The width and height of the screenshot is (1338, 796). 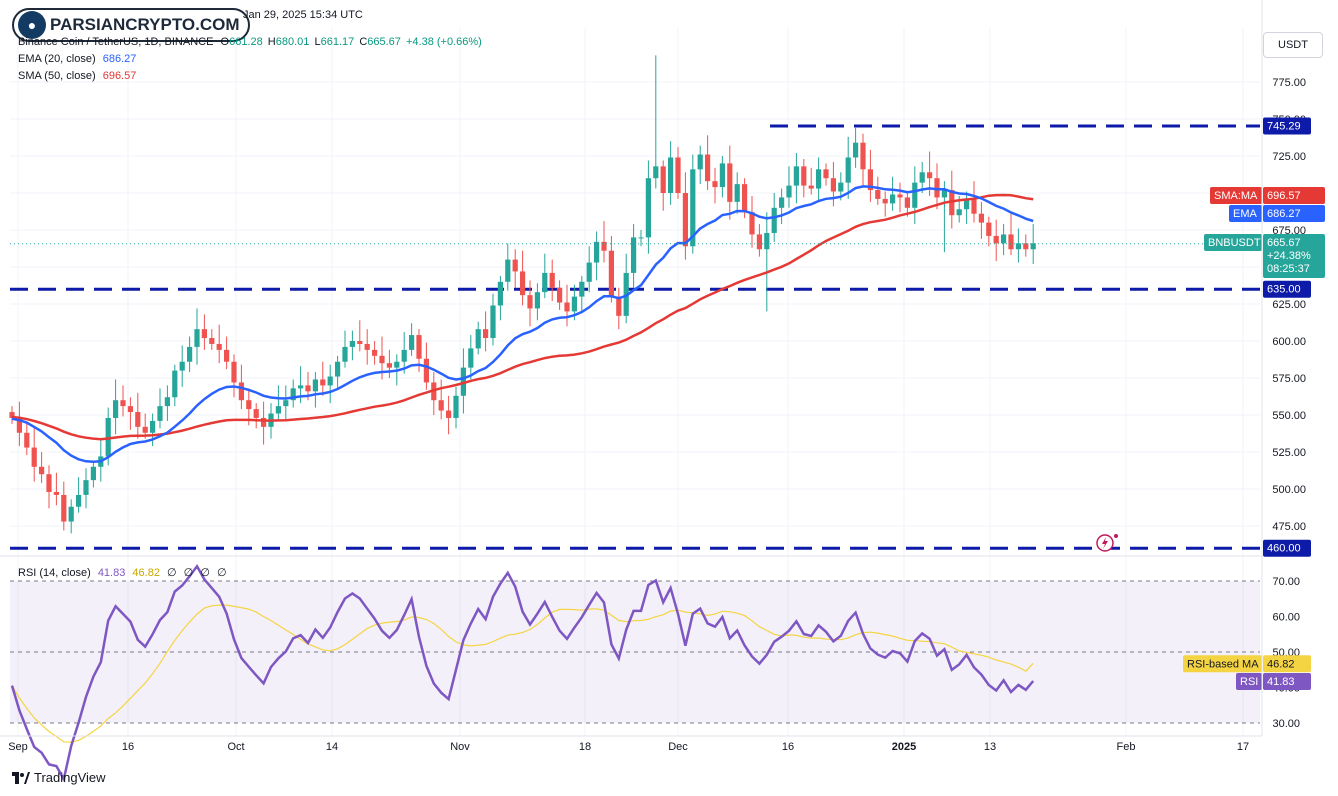 What do you see at coordinates (59, 777) in the screenshot?
I see `tradingview-brand: TradingView` at bounding box center [59, 777].